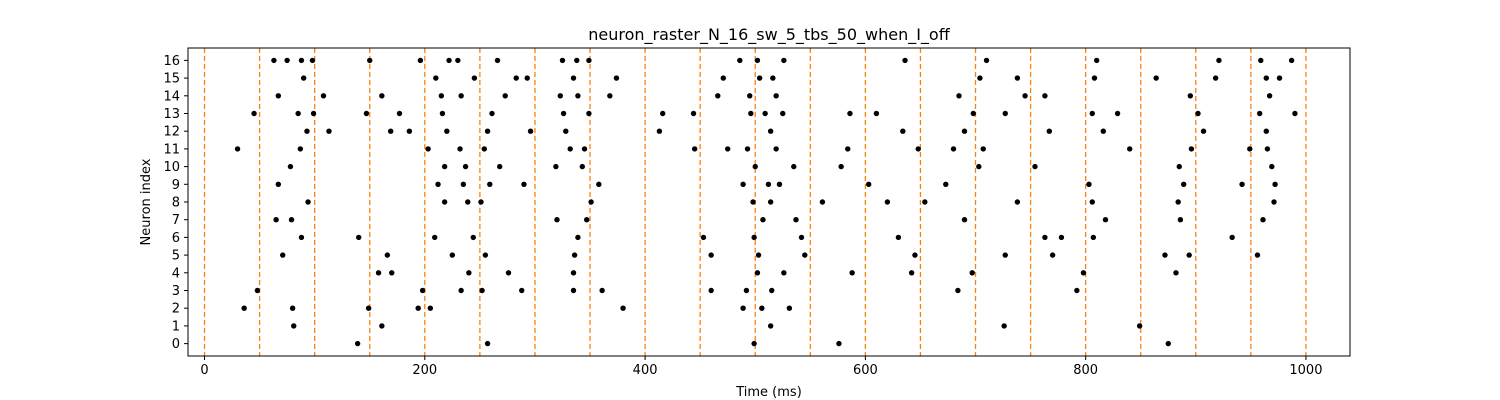 The height and width of the screenshot is (400, 1500). Describe the element at coordinates (768, 392) in the screenshot. I see `x-axis-title: Time (ms)` at that location.